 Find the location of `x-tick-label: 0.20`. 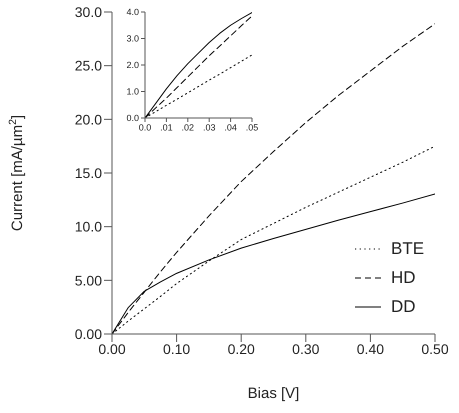

x-tick-label: 0.20 is located at coordinates (242, 348).